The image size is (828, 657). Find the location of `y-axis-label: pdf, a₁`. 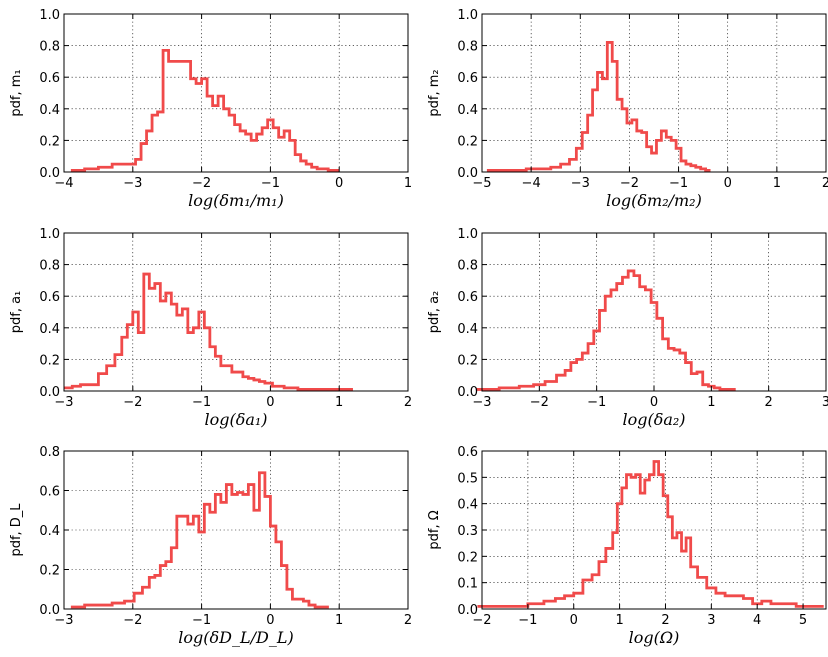

y-axis-label: pdf, a₁ is located at coordinates (16, 312).